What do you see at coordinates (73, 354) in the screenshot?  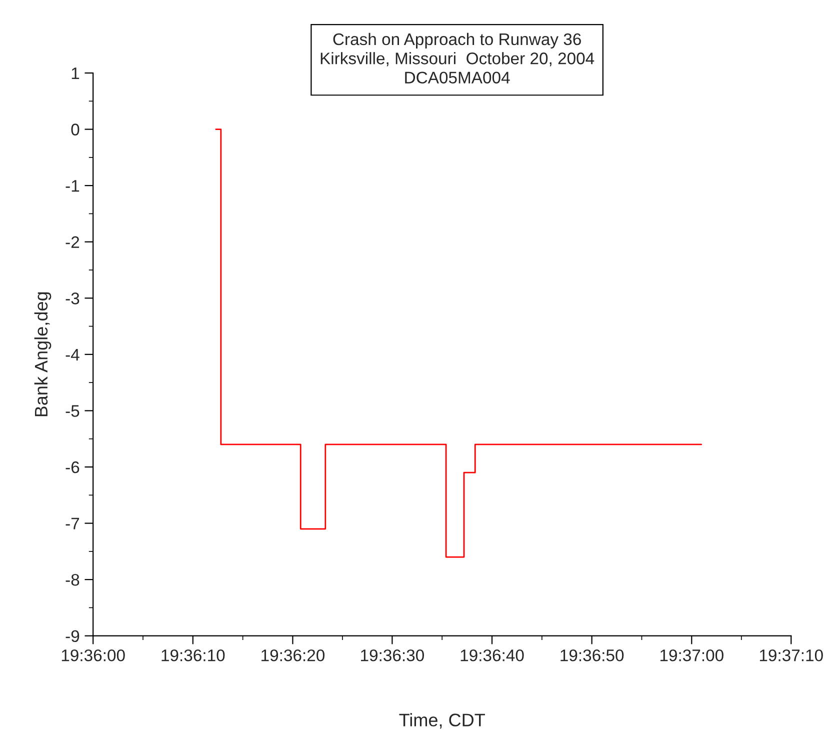 I see `y-tick-label: -4` at bounding box center [73, 354].